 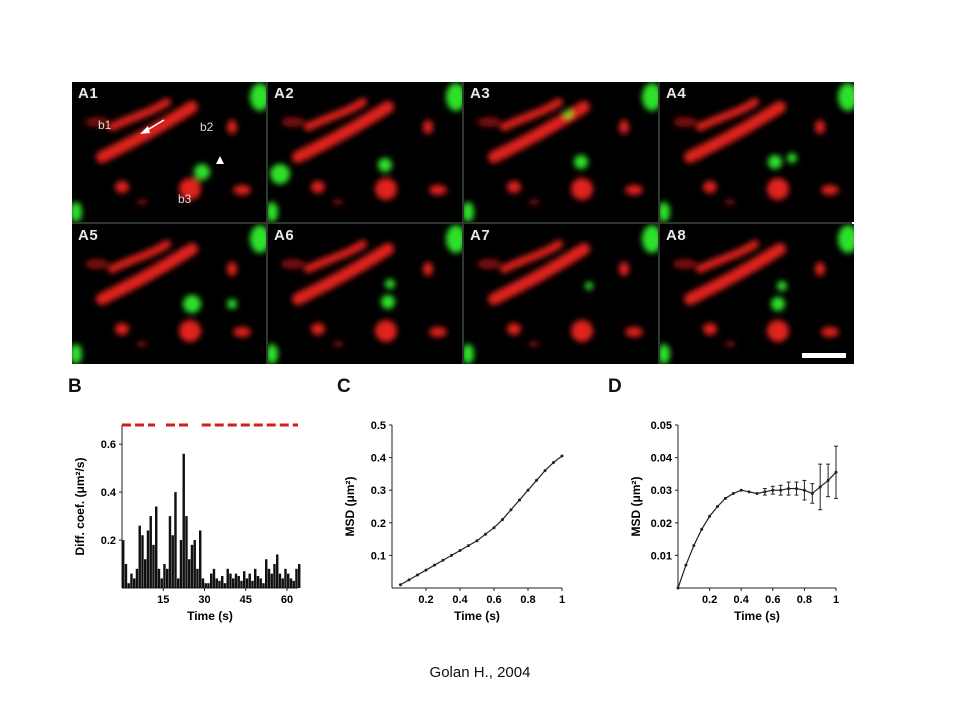 What do you see at coordinates (661, 524) in the screenshot?
I see `y-tick-label: 0.02` at bounding box center [661, 524].